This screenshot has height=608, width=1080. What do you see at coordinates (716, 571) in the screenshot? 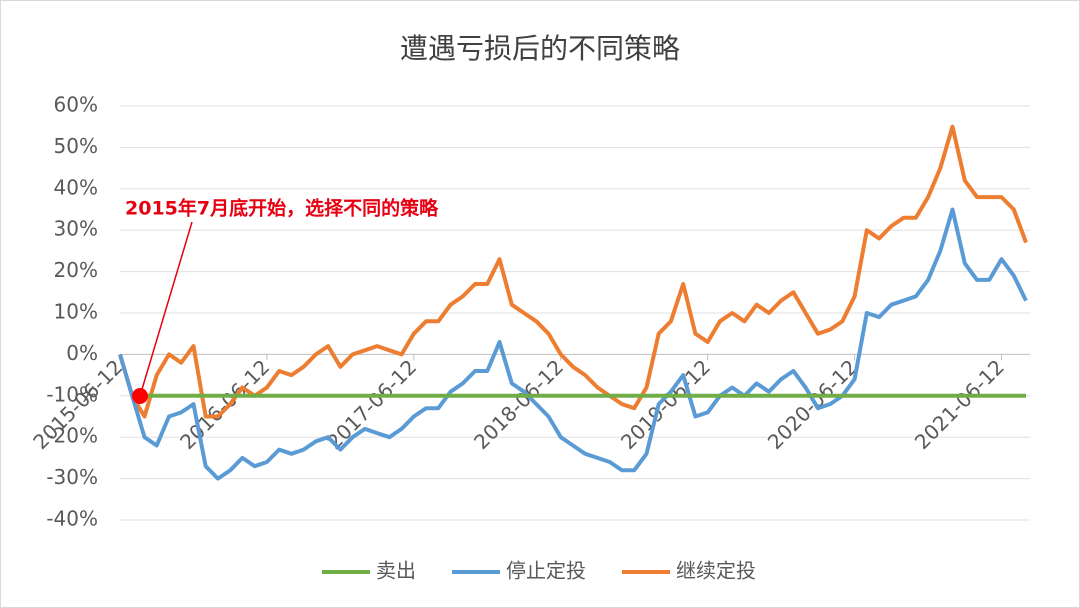
I see `legend-label: 继续定投` at bounding box center [716, 571].